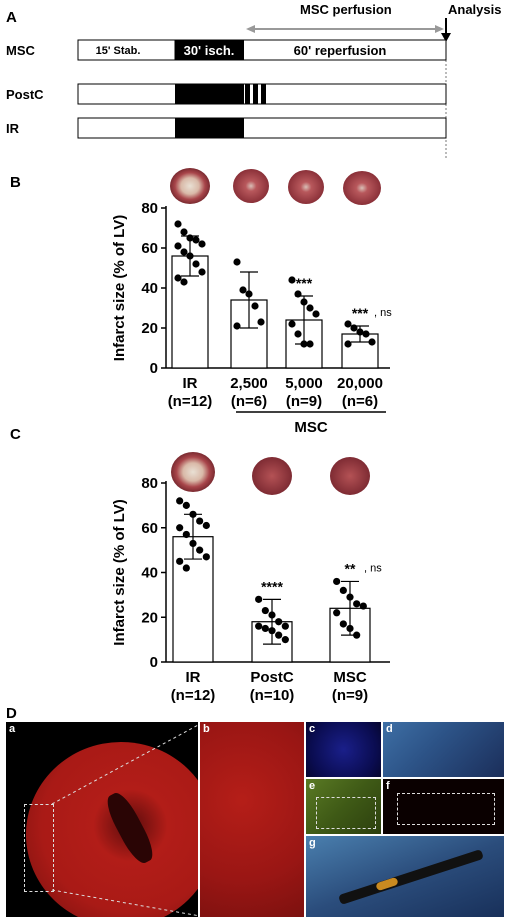 The height and width of the screenshot is (921, 510). What do you see at coordinates (446, 809) in the screenshot?
I see `zoom-box-f` at bounding box center [446, 809].